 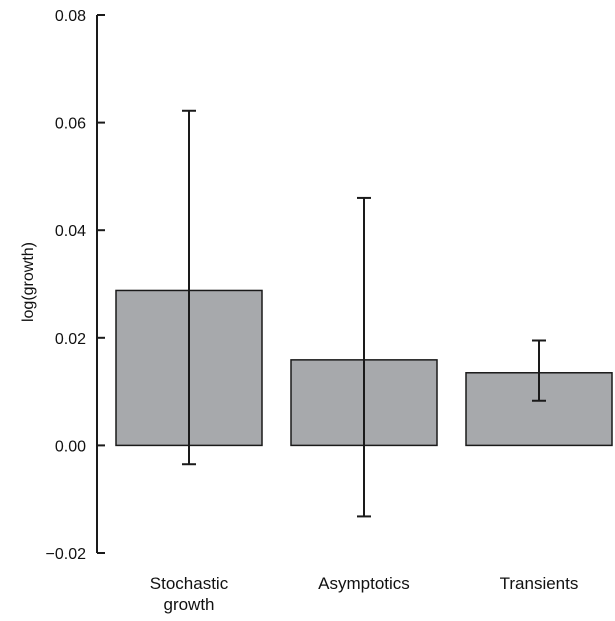 What do you see at coordinates (70, 124) in the screenshot?
I see `y-tick-label: 0.06` at bounding box center [70, 124].